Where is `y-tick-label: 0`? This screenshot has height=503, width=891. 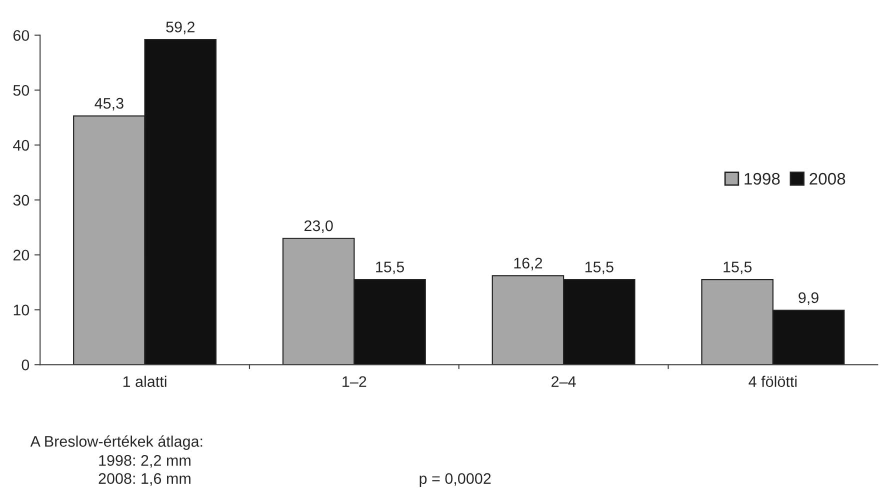 y-tick-label: 0 is located at coordinates (26, 365).